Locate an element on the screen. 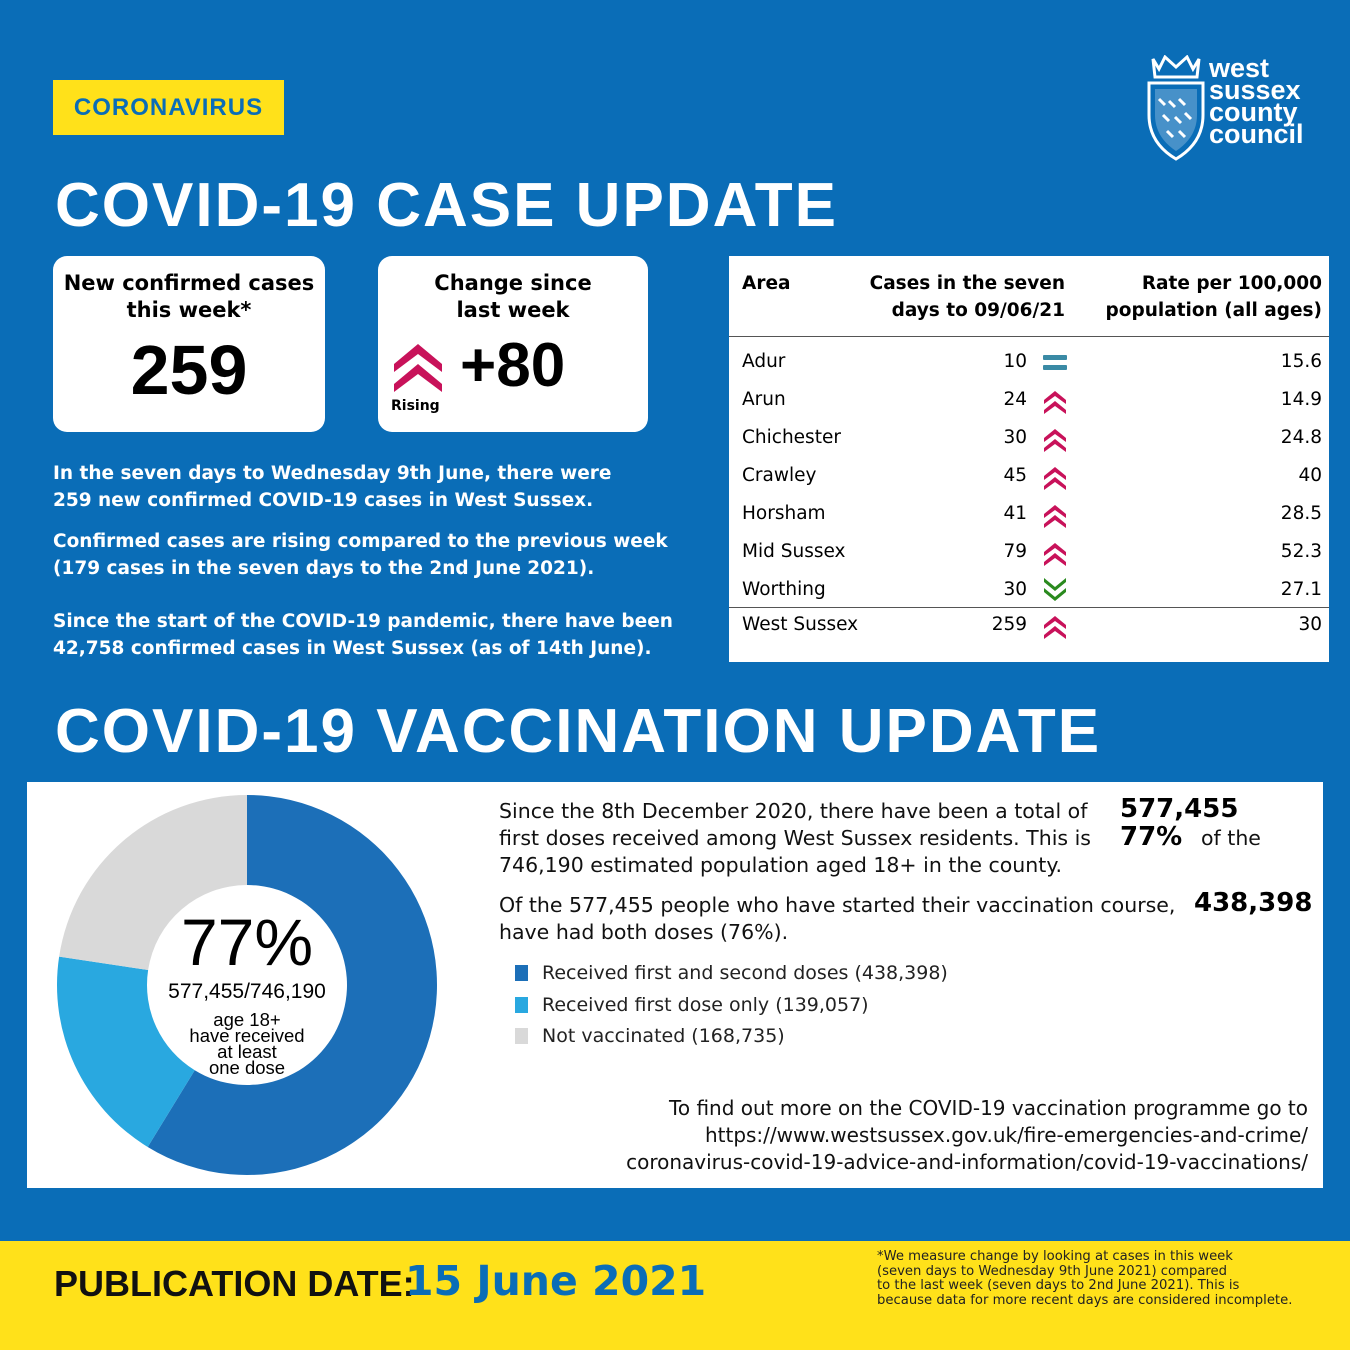 The height and width of the screenshot is (1350, 1350). new-cases-value: 259 is located at coordinates (189, 370).